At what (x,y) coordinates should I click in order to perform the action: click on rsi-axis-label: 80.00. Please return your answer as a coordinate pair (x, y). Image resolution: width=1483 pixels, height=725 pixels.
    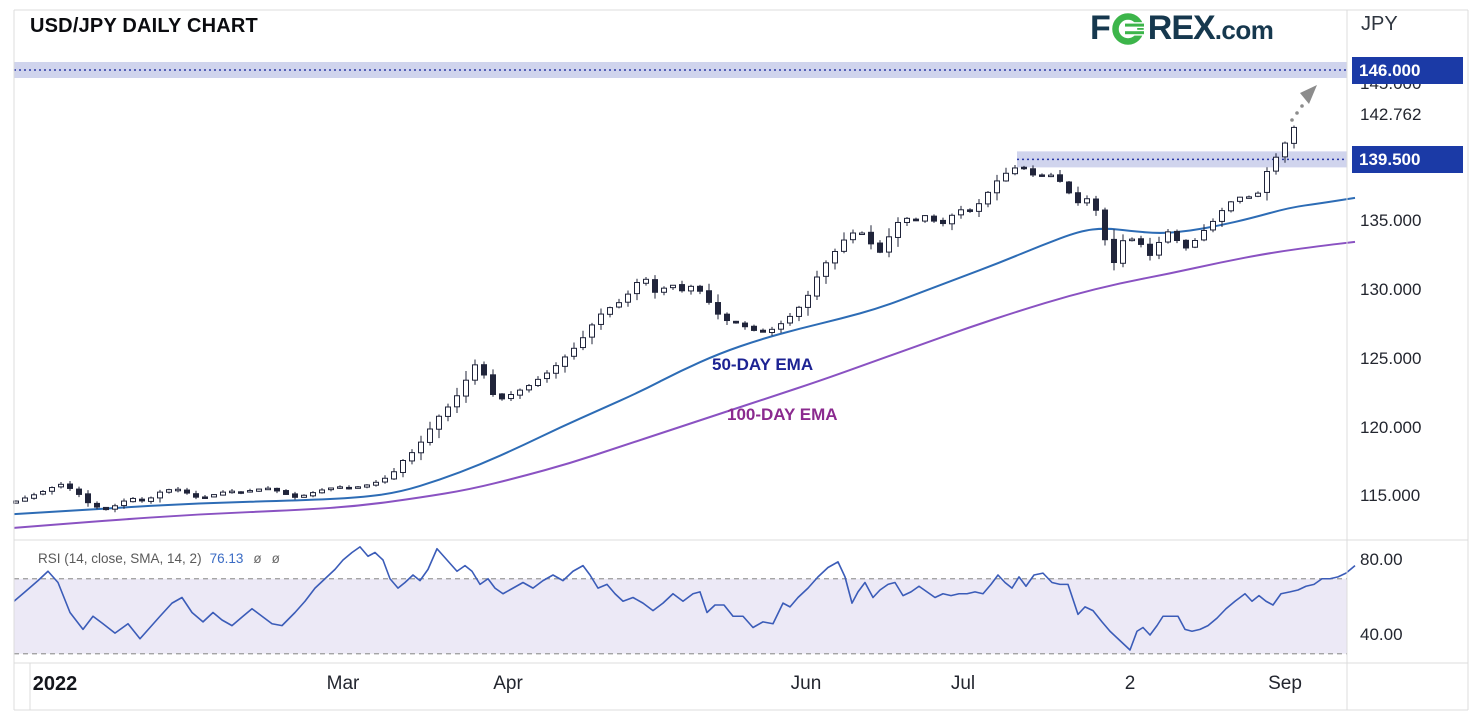
    Looking at the image, I should click on (1381, 559).